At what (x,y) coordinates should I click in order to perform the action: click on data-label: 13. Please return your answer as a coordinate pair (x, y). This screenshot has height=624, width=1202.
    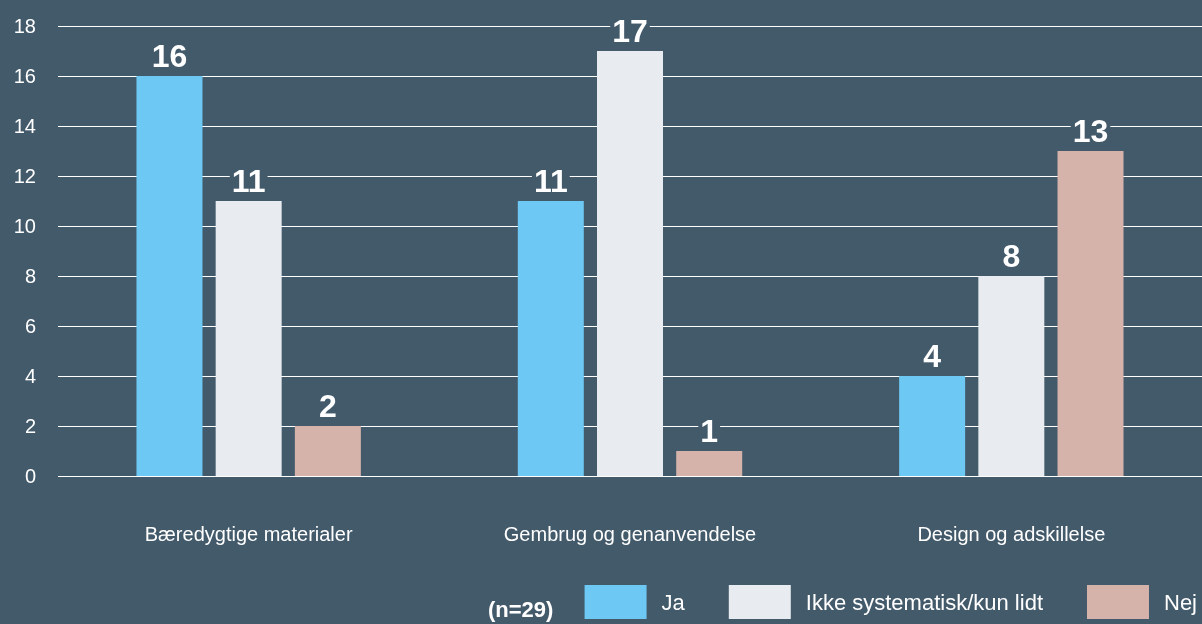
    Looking at the image, I should click on (1090, 131).